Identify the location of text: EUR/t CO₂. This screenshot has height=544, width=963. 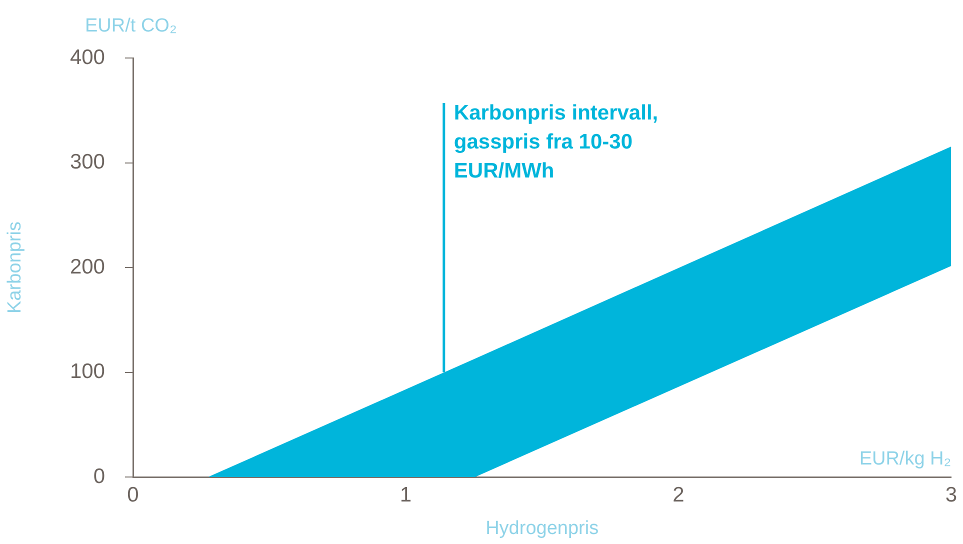
(131, 26).